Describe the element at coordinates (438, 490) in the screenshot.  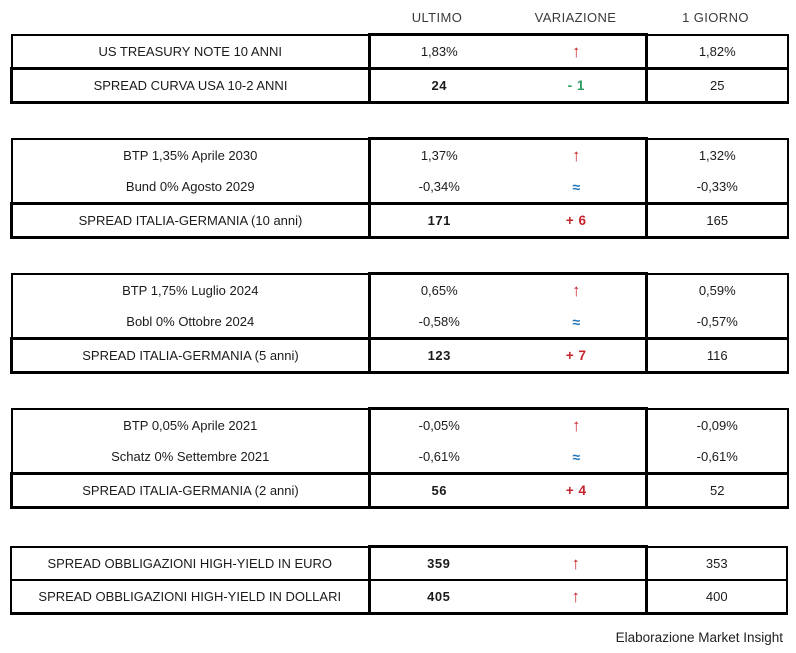
I see `ultimo-value: 56` at that location.